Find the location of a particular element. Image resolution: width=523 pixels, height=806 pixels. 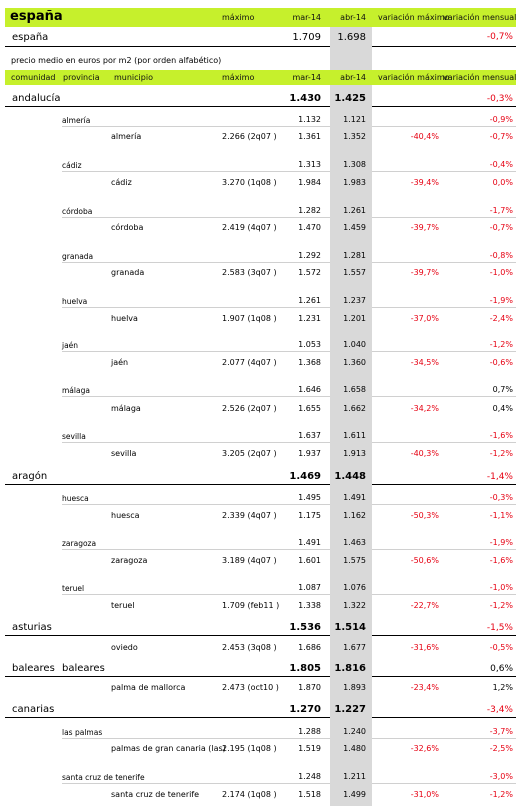

value-maximo: 2.195 (1q08 ) is located at coordinates (249, 748).